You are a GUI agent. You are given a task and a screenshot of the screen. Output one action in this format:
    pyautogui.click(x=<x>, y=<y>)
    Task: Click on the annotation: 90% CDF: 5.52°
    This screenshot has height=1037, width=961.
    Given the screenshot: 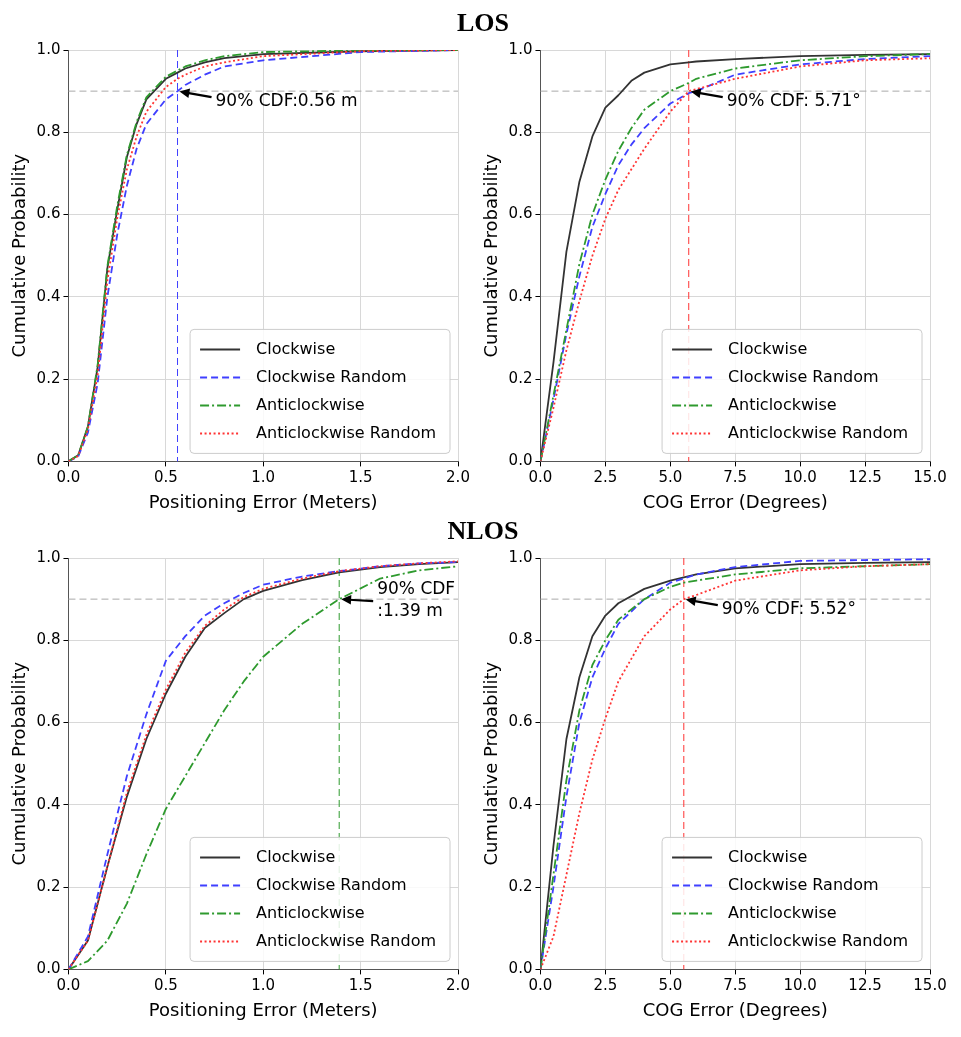 What is the action you would take?
    pyautogui.click(x=788, y=607)
    